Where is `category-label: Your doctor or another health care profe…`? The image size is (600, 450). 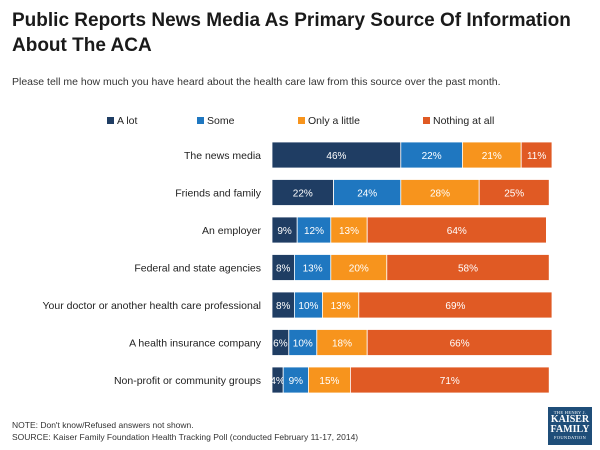 category-label: Your doctor or another health care profe… is located at coordinates (151, 306).